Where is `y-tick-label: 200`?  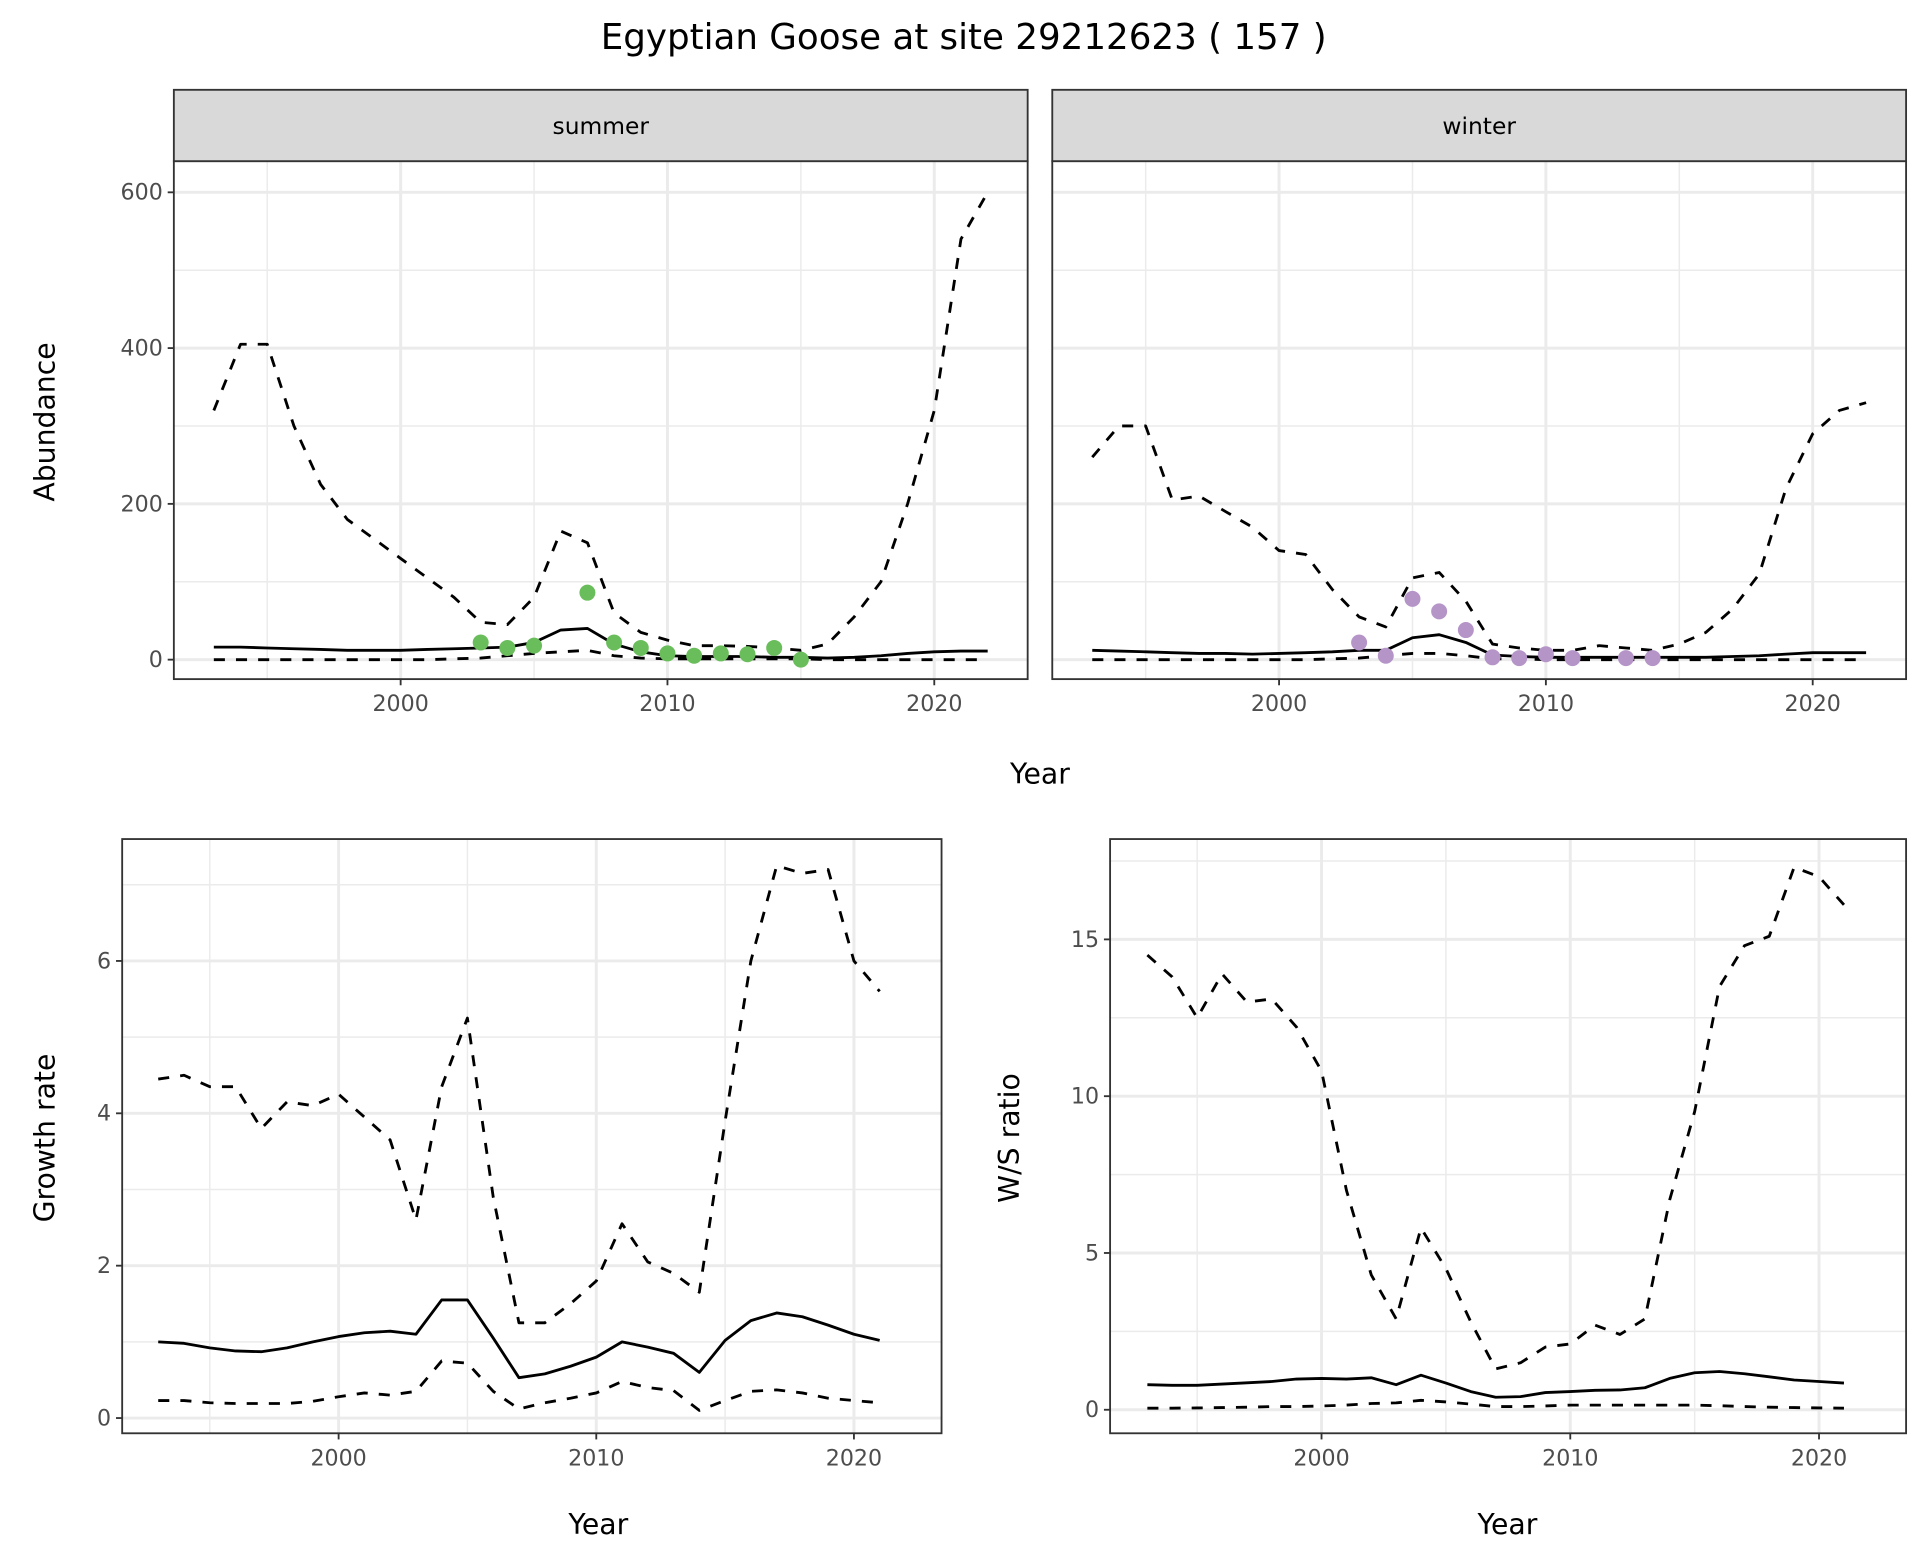 y-tick-label: 200 is located at coordinates (142, 504).